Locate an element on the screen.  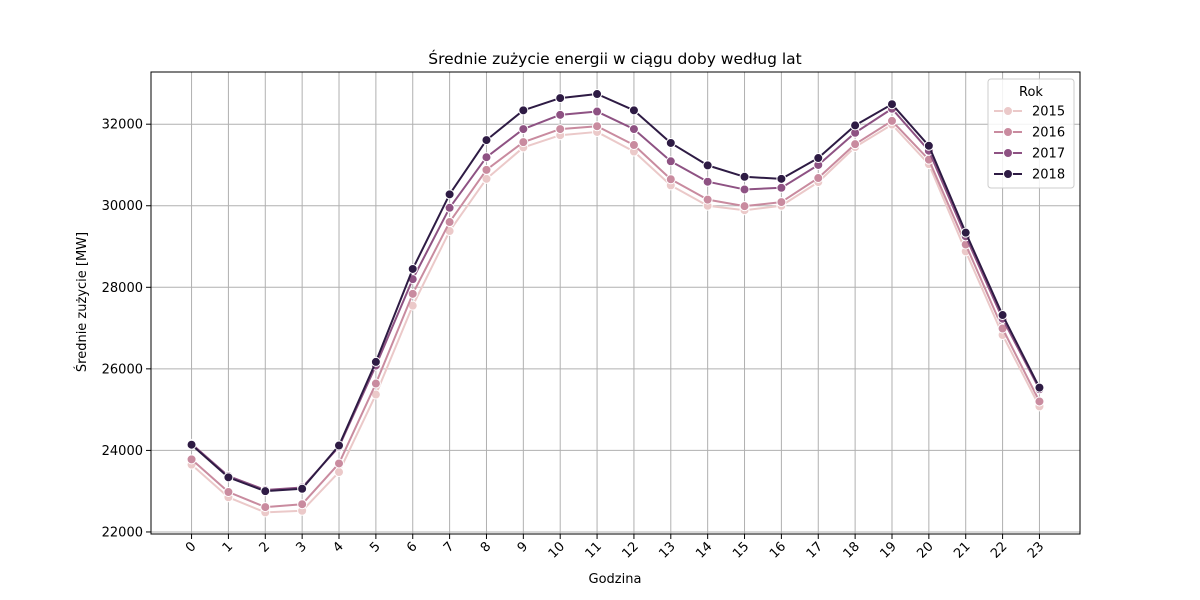
y-tick-label: 26000 is located at coordinates (122, 369).